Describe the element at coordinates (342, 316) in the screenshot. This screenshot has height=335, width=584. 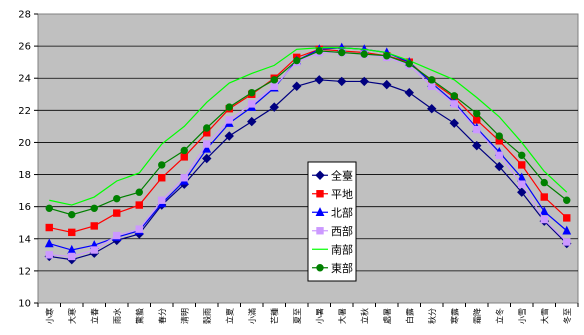
I see `x-tick-label: 大暑` at that location.